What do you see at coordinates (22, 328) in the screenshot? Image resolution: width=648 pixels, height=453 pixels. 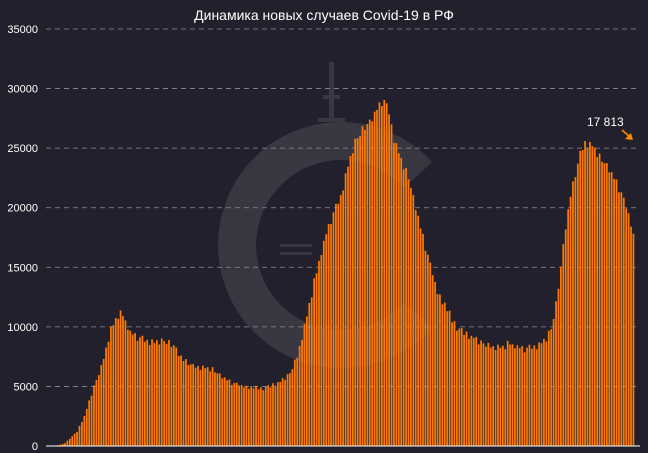 I see `y-tick-label: 10000` at bounding box center [22, 328].